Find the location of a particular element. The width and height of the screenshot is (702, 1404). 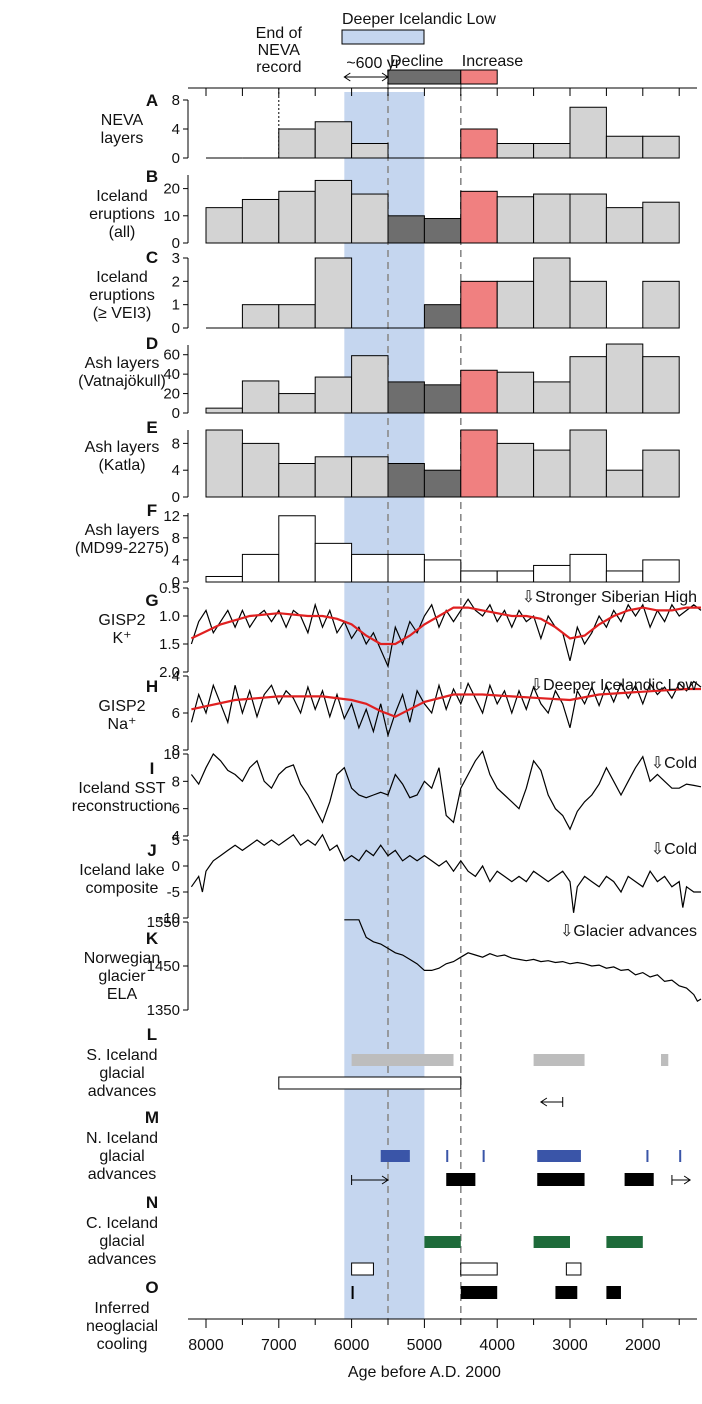

panel-label-M: N. Iceland is located at coordinates (122, 1138).